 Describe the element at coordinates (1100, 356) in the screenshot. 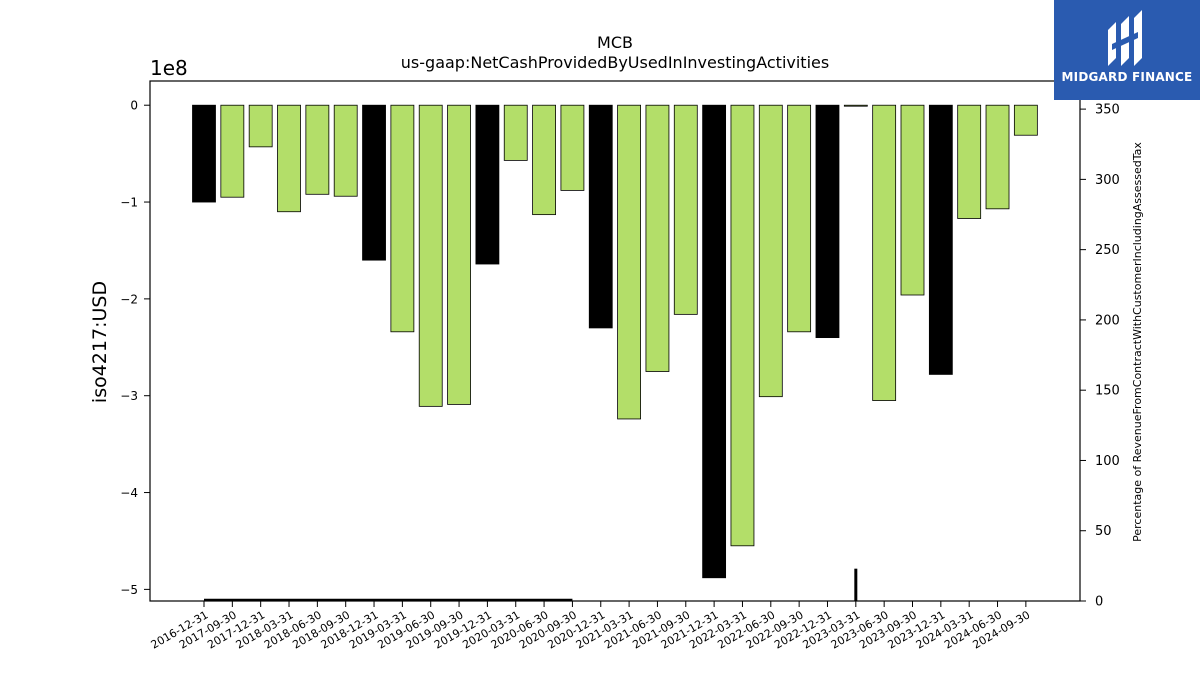

I see `y2-ticks: 0 50 100 150 200 250 300 350` at that location.